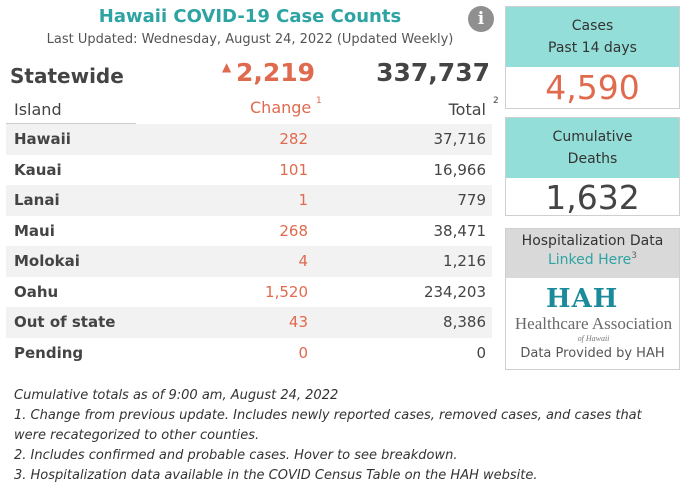 Image resolution: width=686 pixels, height=499 pixels. I want to click on island-change: 4, so click(303, 261).